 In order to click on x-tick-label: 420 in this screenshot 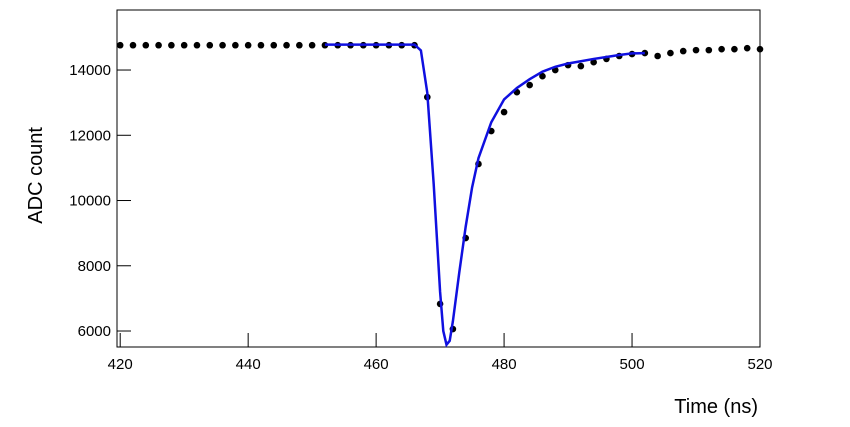, I will do `click(120, 364)`.